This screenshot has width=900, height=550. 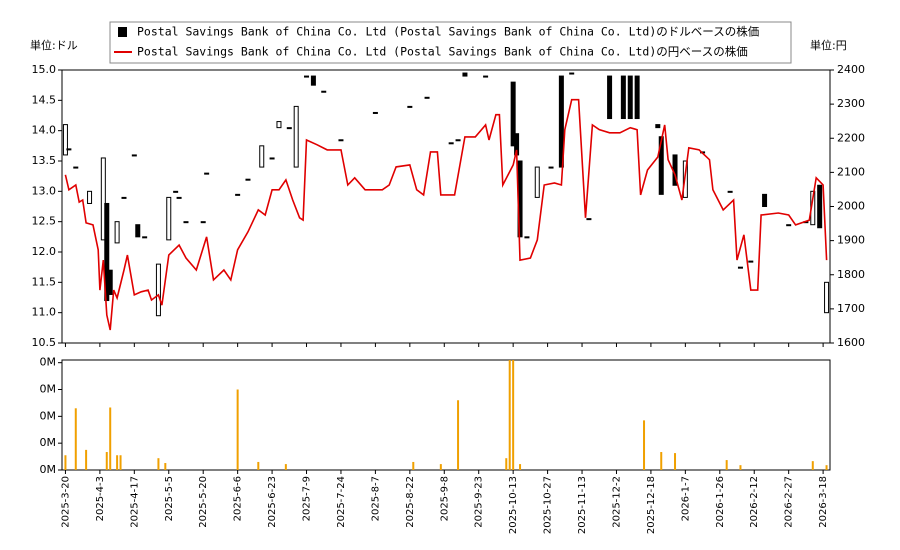 I want to click on y2-tick-label: 2000, so click(x=851, y=206).